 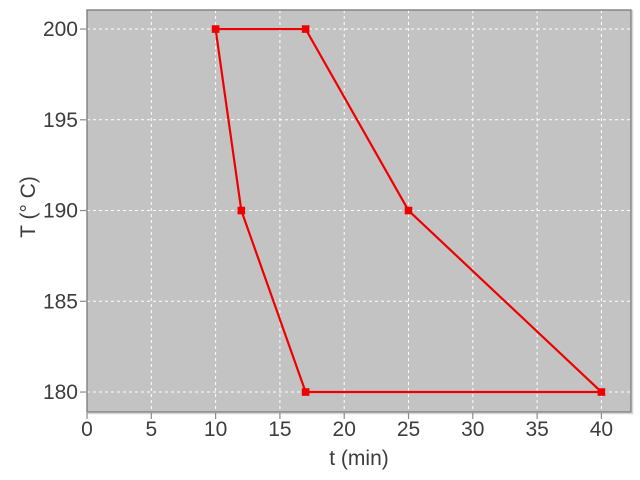 What do you see at coordinates (60, 392) in the screenshot?
I see `y-tick-label: 180` at bounding box center [60, 392].